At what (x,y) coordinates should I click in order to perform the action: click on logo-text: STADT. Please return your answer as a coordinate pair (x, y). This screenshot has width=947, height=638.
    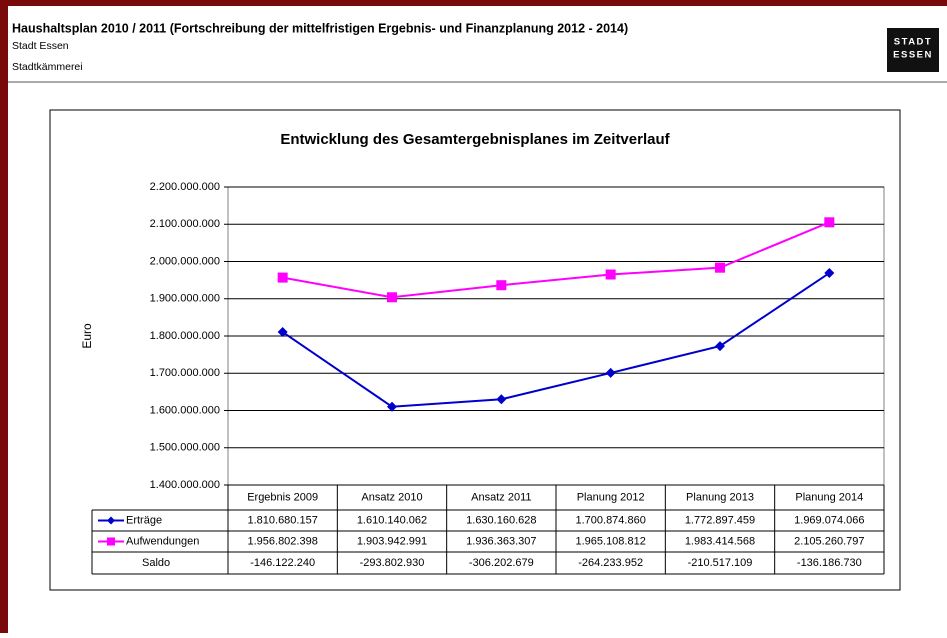
    Looking at the image, I should click on (913, 42).